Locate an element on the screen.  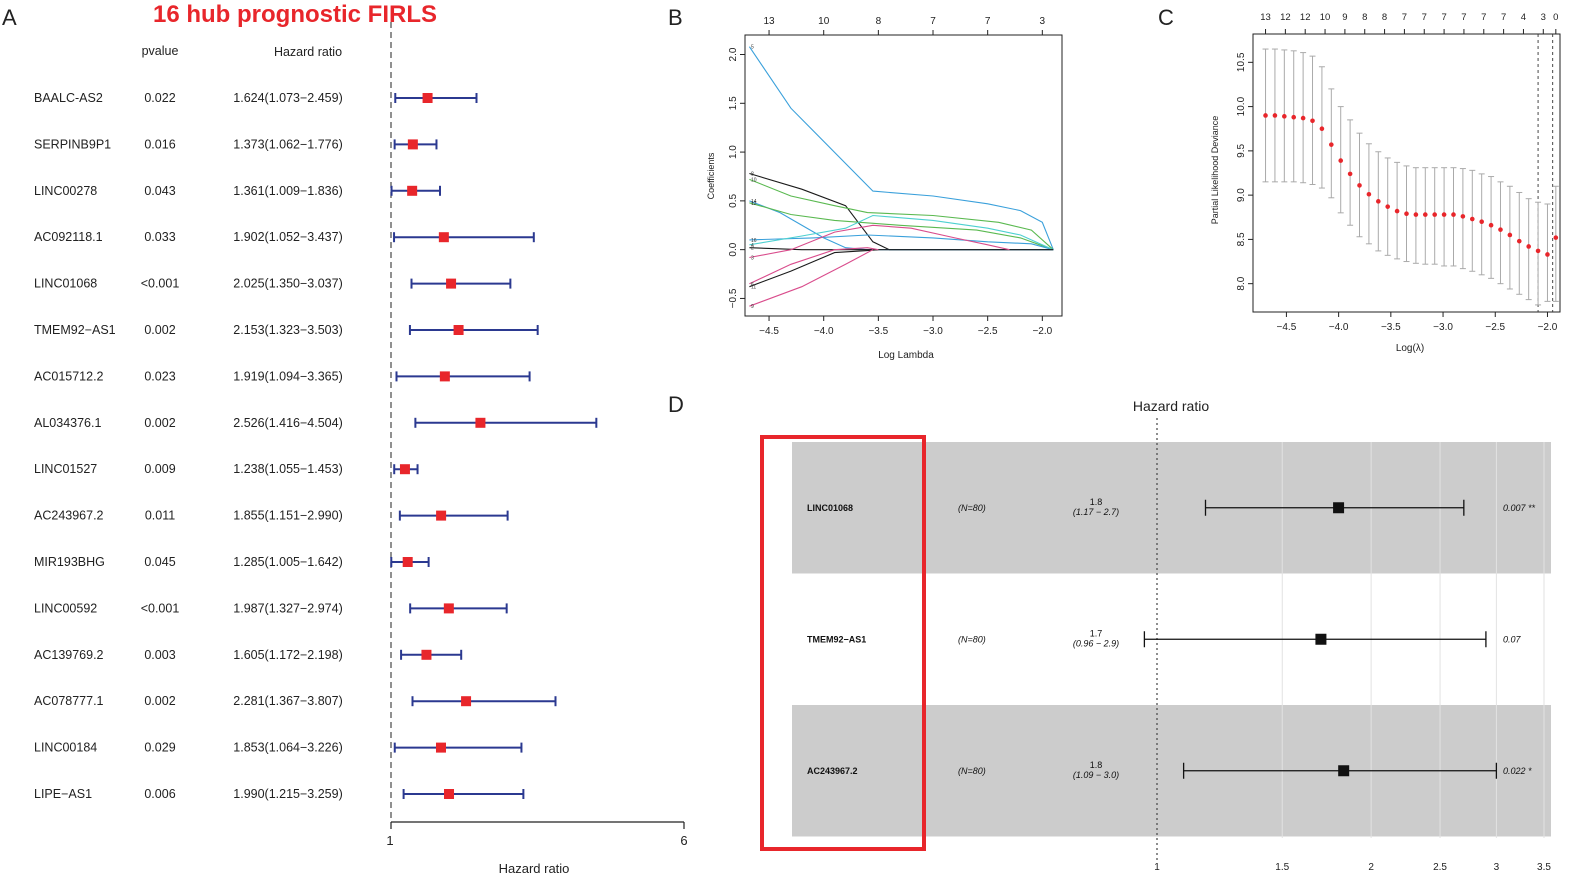
hr-ci-label: 1.624(1.073−2.459) is located at coordinates (287, 98).